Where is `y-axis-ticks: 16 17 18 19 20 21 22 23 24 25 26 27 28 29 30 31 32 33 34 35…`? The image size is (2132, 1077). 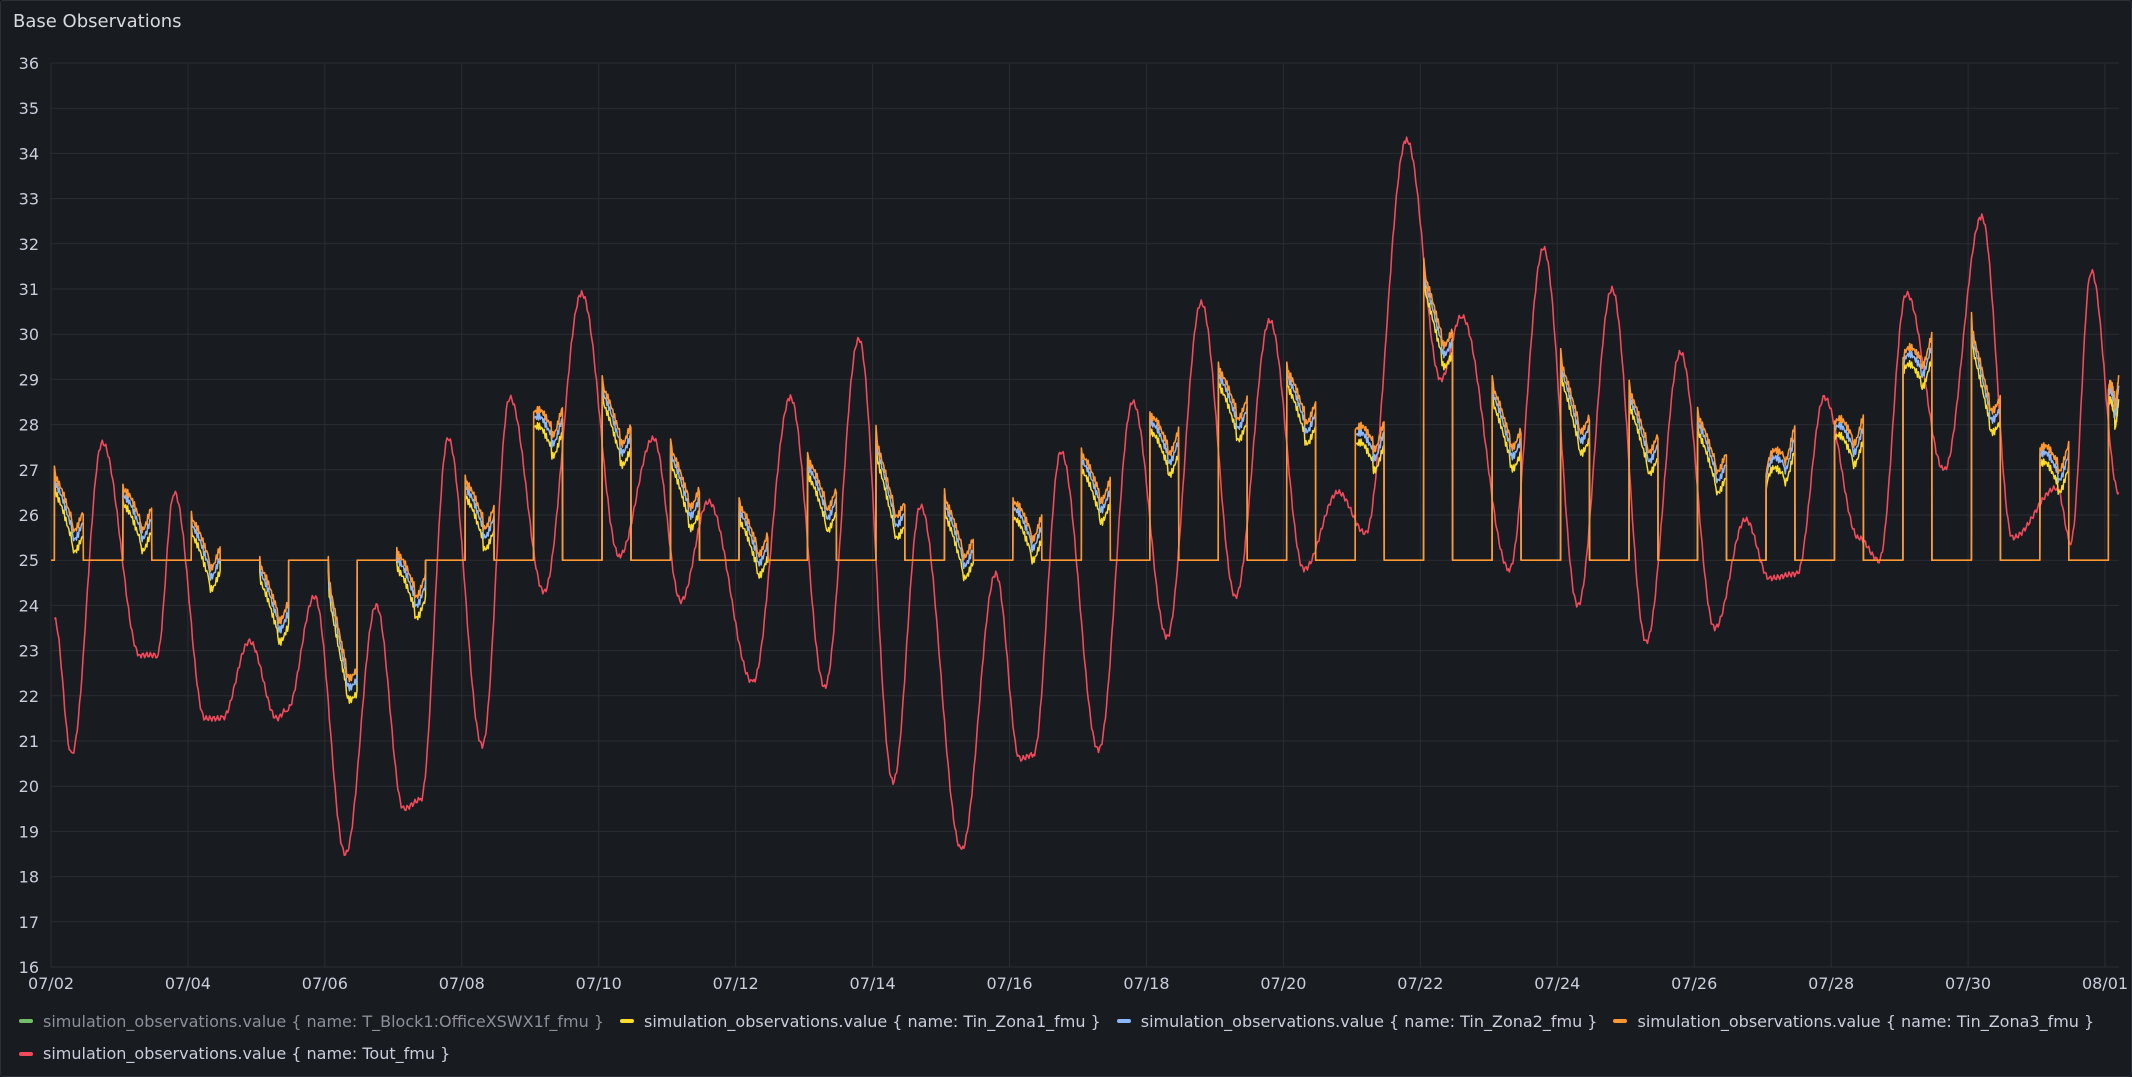 y-axis-ticks: 16 17 18 19 20 21 22 23 24 25 26 27 28 29 30 31 32 33 34 35… is located at coordinates (29, 515).